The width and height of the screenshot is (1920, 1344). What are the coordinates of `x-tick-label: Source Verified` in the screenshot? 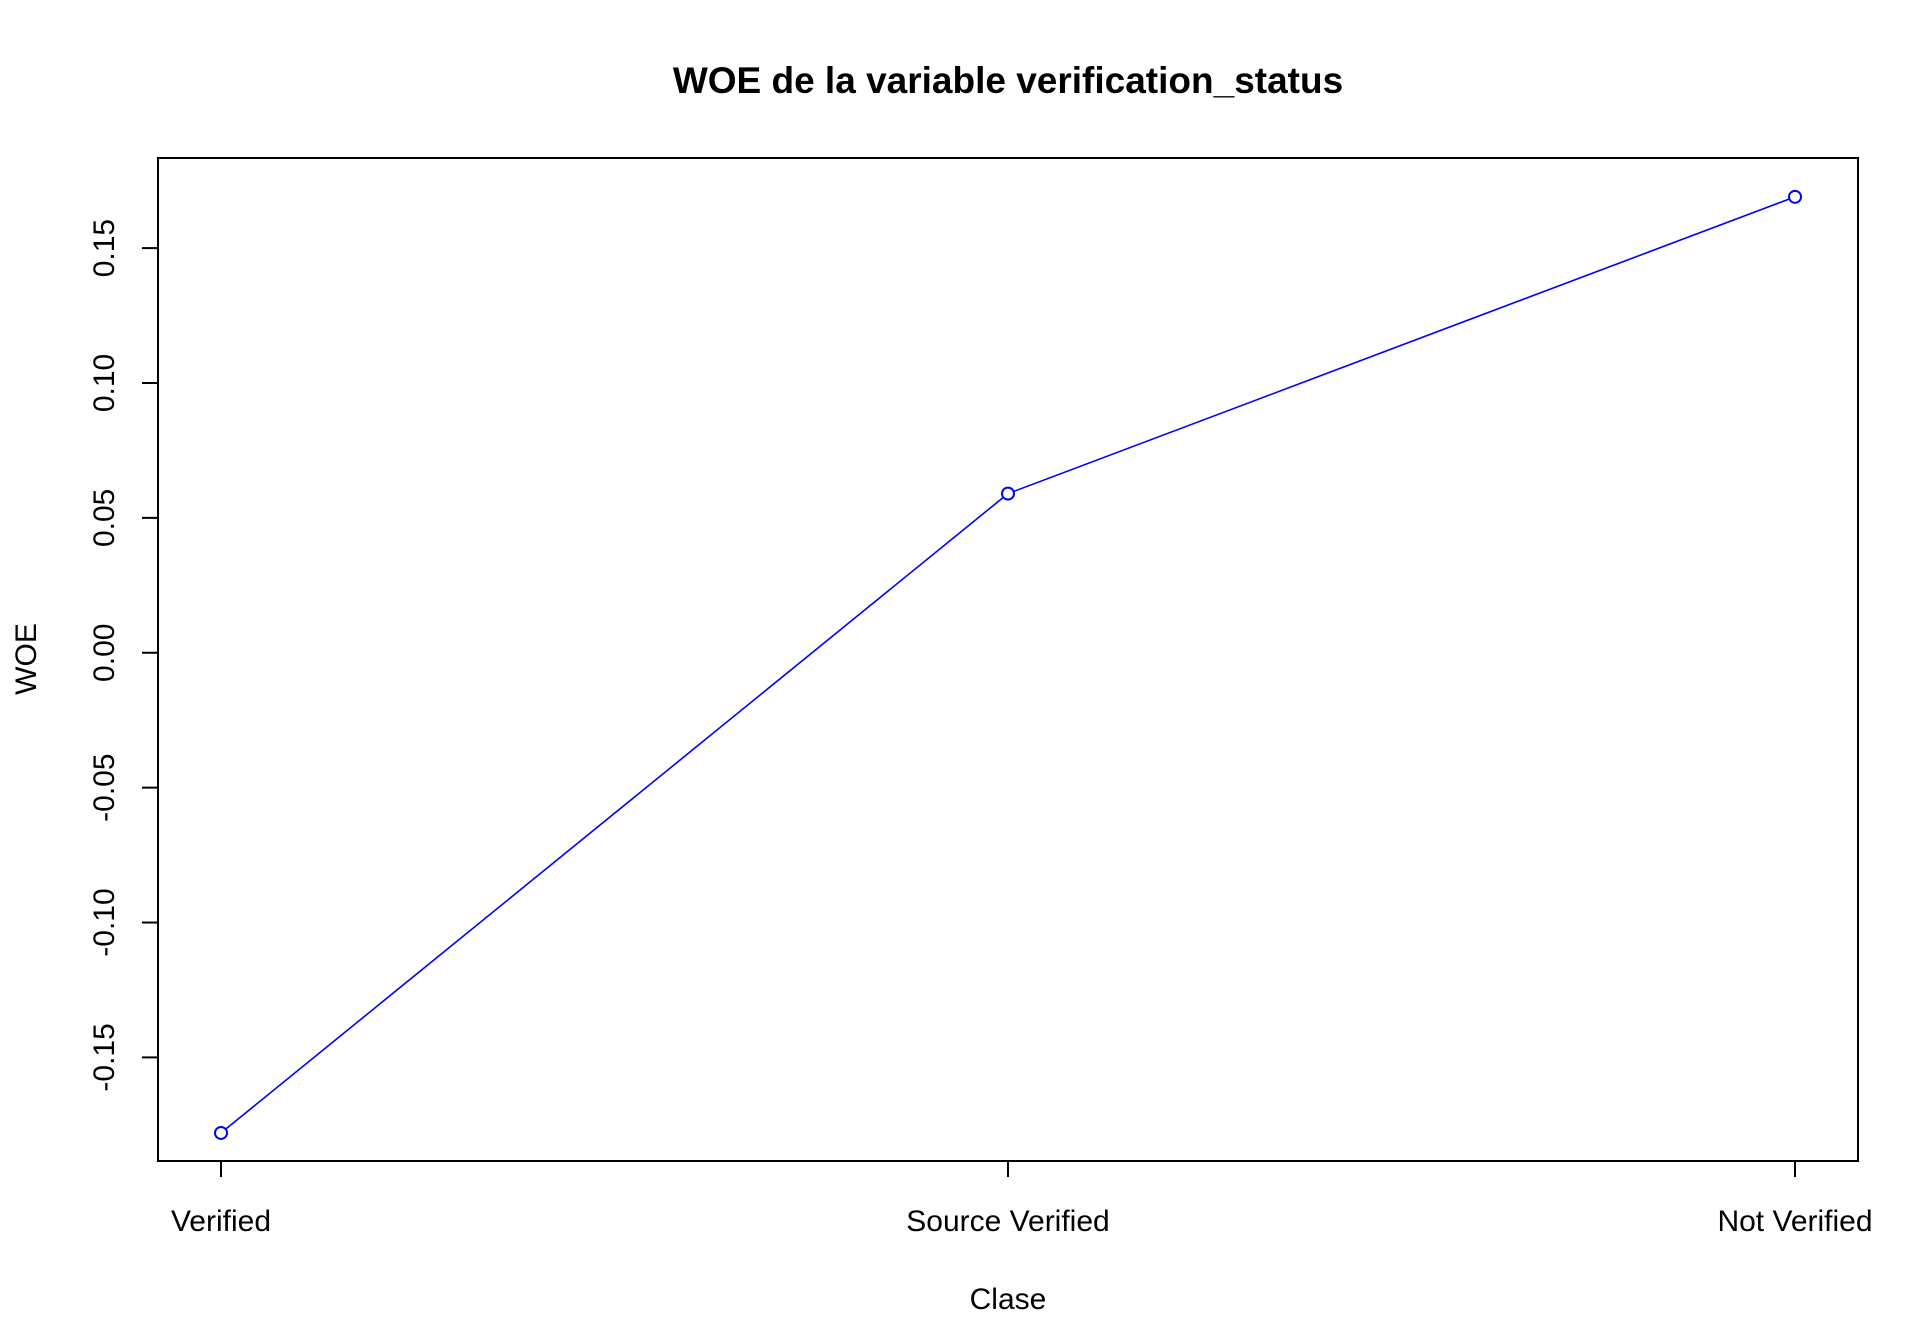 It's located at (1007, 1221).